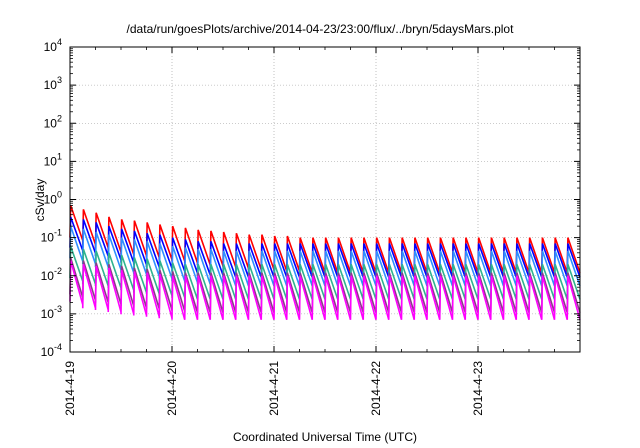  What do you see at coordinates (53, 45) in the screenshot?
I see `y-tick-label: 10⁴` at bounding box center [53, 45].